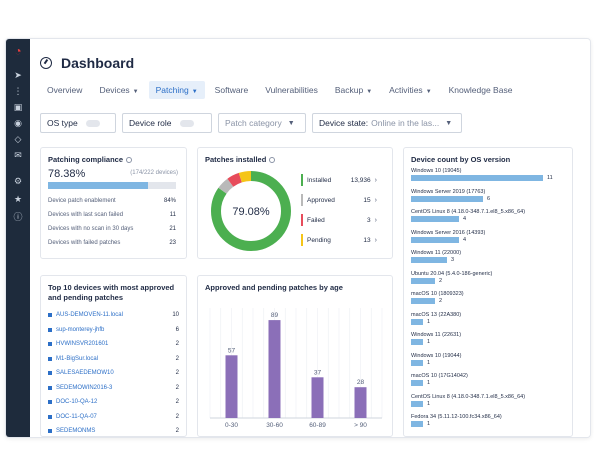 The image size is (594, 475). Describe the element at coordinates (118, 90) in the screenshot. I see `tab-devices: Devices ▼` at that location.